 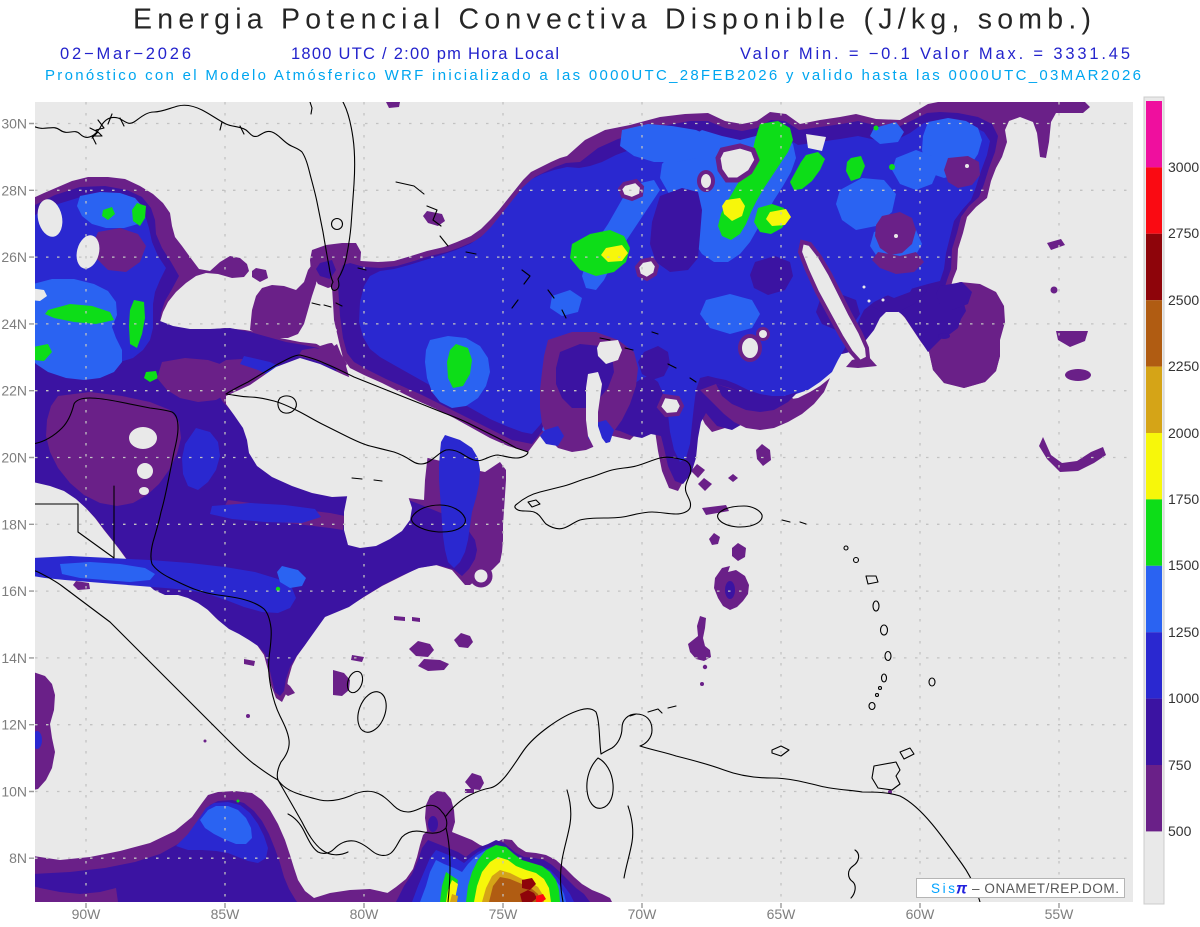 I want to click on svg-text: 2000, so click(x=1183, y=433).